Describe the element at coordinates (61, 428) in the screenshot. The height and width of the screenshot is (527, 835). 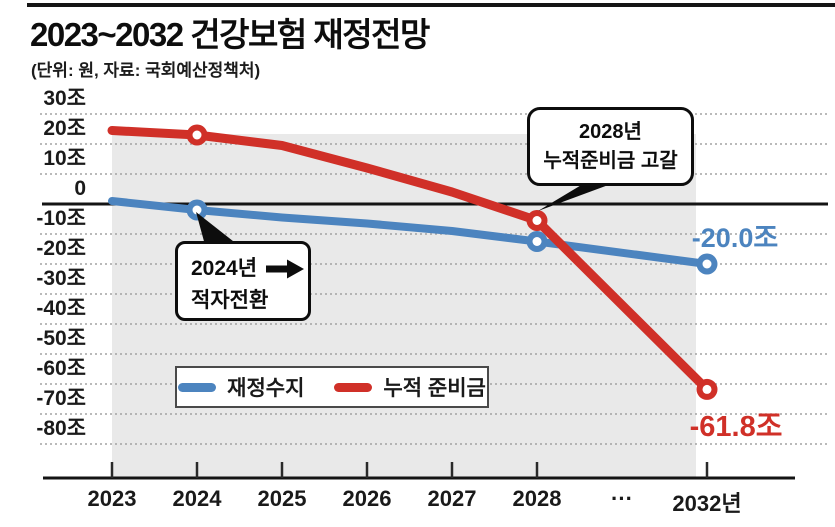
I see `y-axis-label--80조: -80조` at that location.